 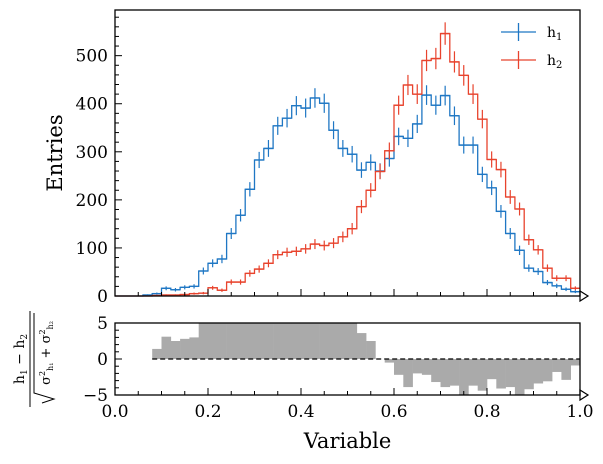 I want to click on ratio-y-tick-label: 5, so click(x=102, y=324).